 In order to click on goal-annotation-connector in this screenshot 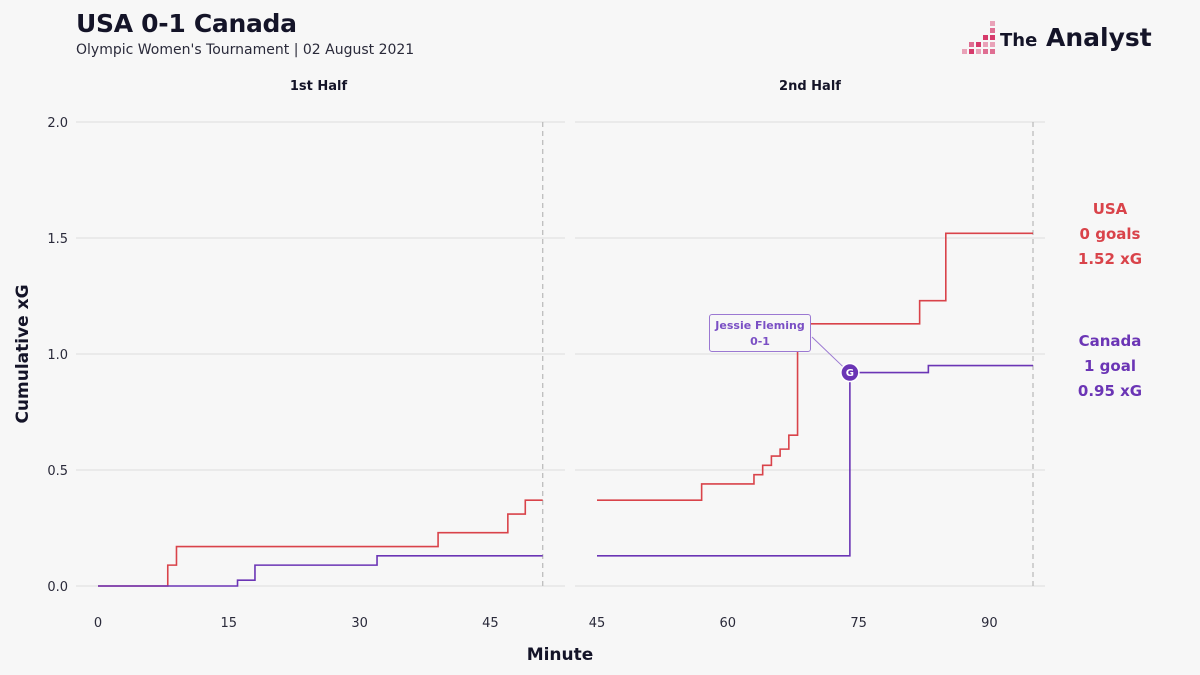, I will do `click(827, 351)`.